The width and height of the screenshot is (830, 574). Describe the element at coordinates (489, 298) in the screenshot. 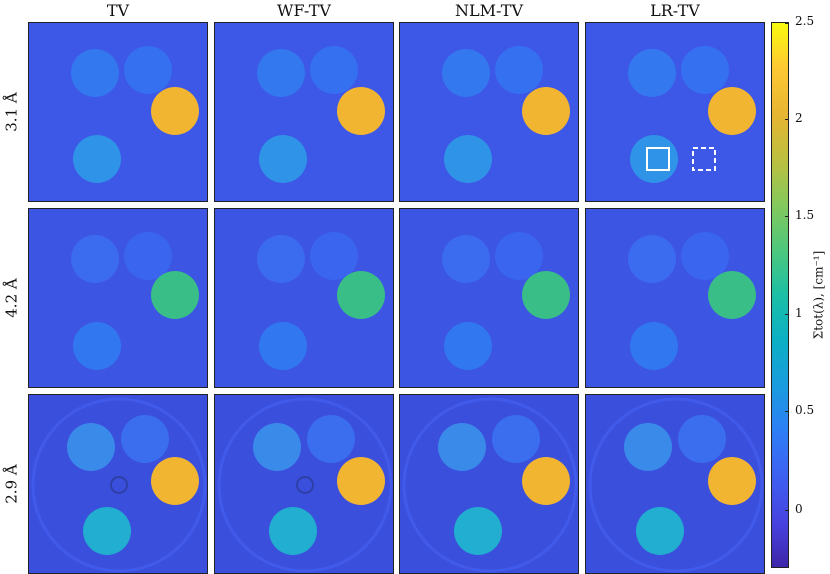

I see `image-panel-row2-nlm-tv` at that location.